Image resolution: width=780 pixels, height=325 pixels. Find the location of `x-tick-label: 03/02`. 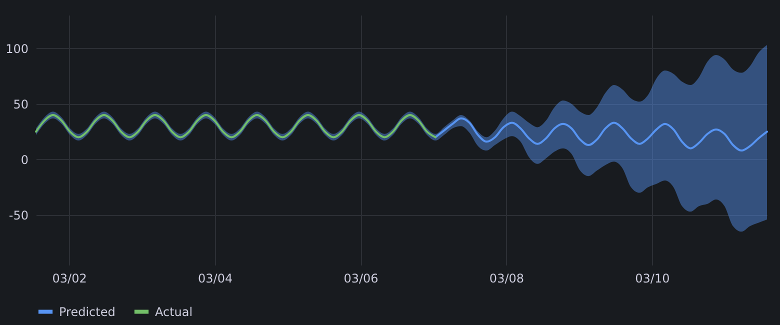

x-tick-label: 03/02 is located at coordinates (69, 279).